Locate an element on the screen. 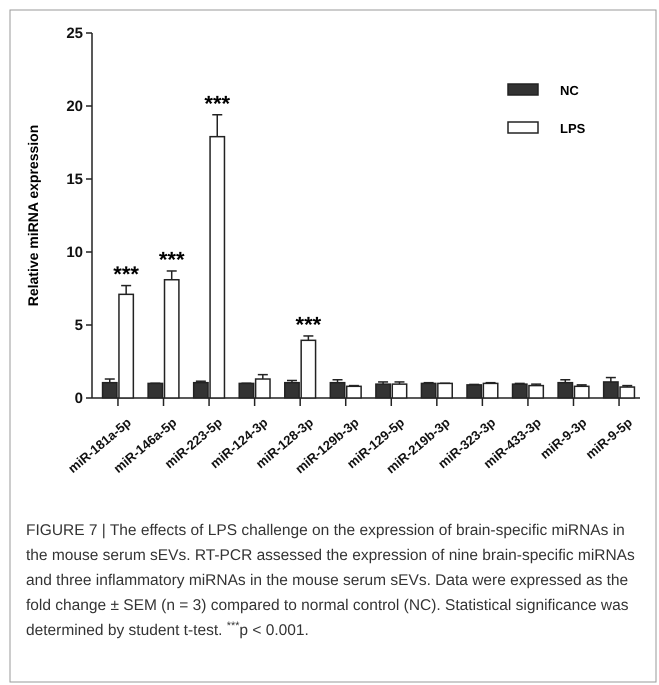 The image size is (659, 685). y-tick-label: 5 is located at coordinates (78, 325).